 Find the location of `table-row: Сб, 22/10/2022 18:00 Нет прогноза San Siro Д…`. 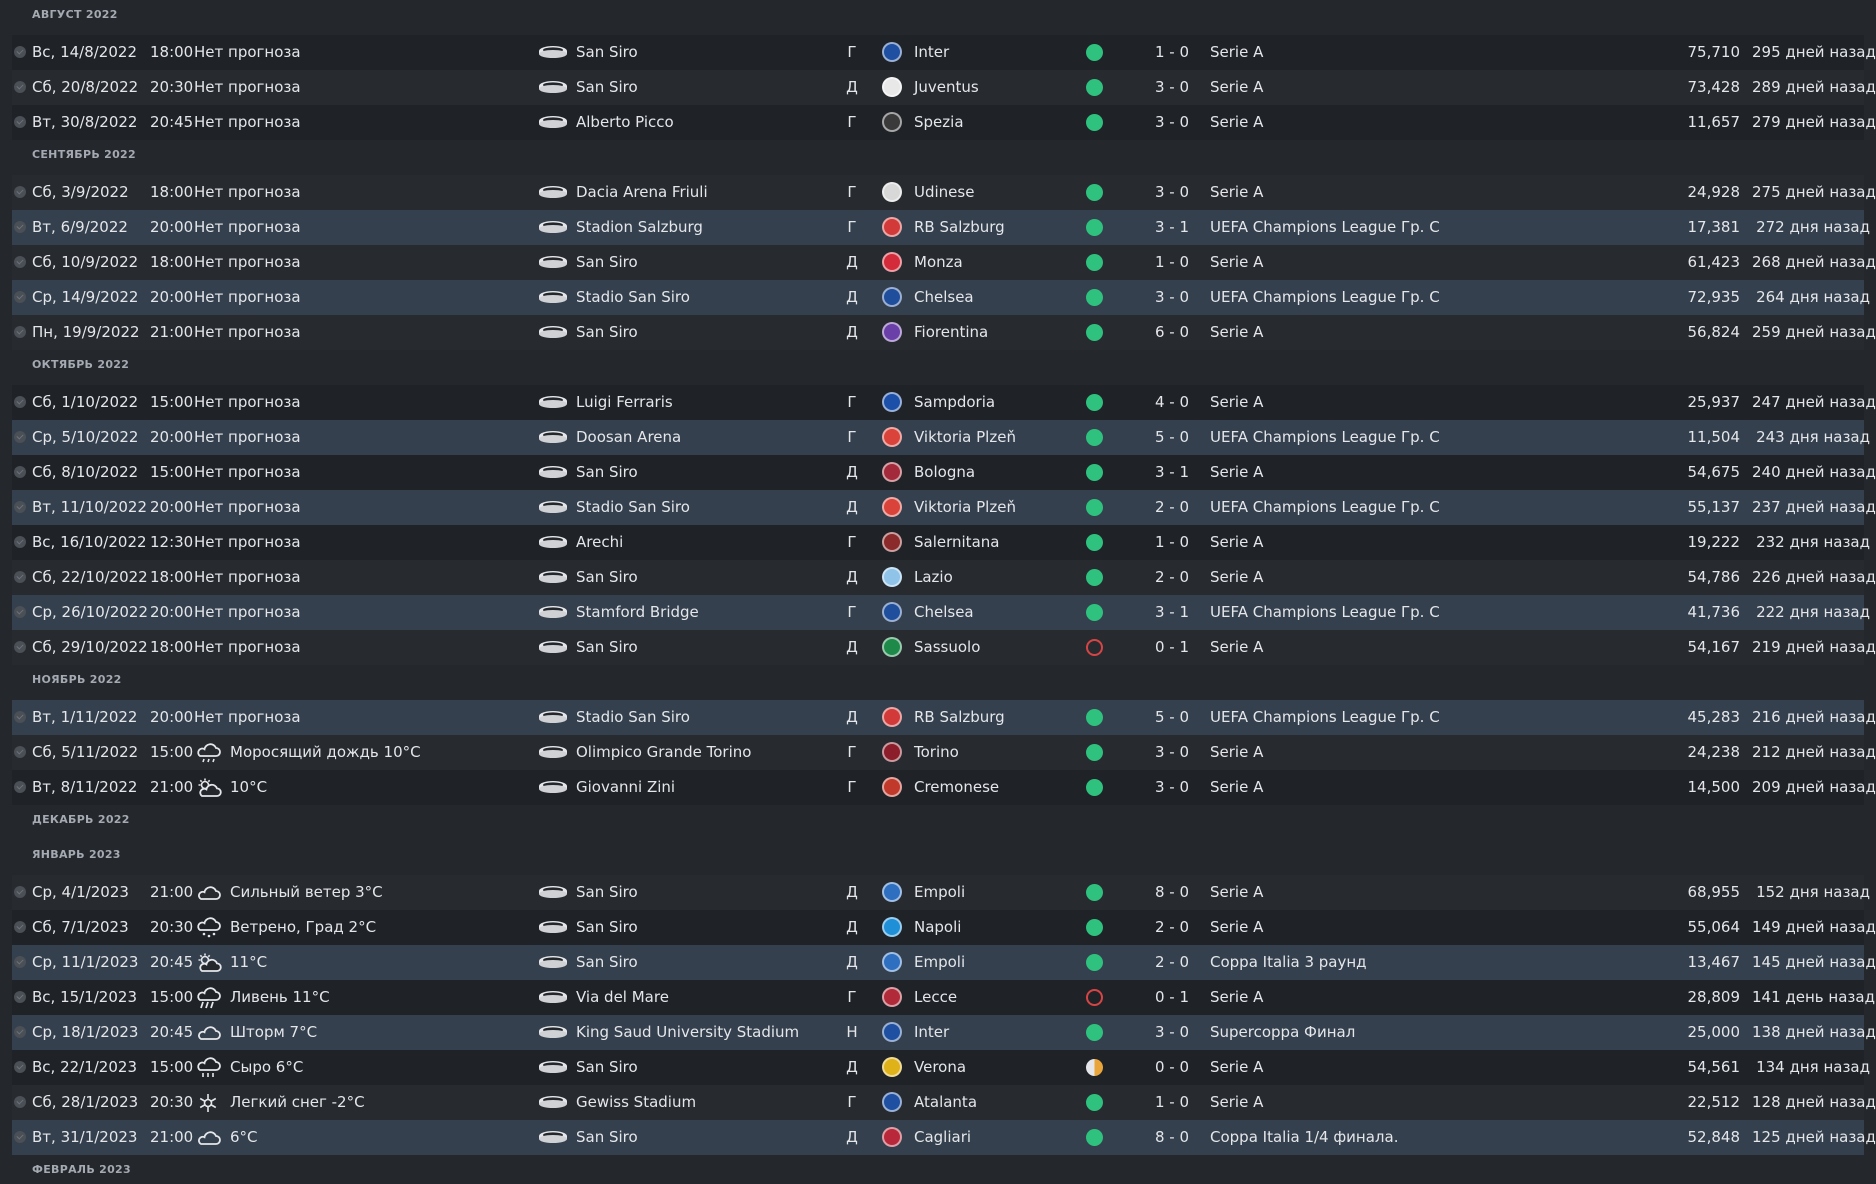

table-row: Сб, 22/10/2022 18:00 Нет прогноза San Siro Д… is located at coordinates (944, 577).